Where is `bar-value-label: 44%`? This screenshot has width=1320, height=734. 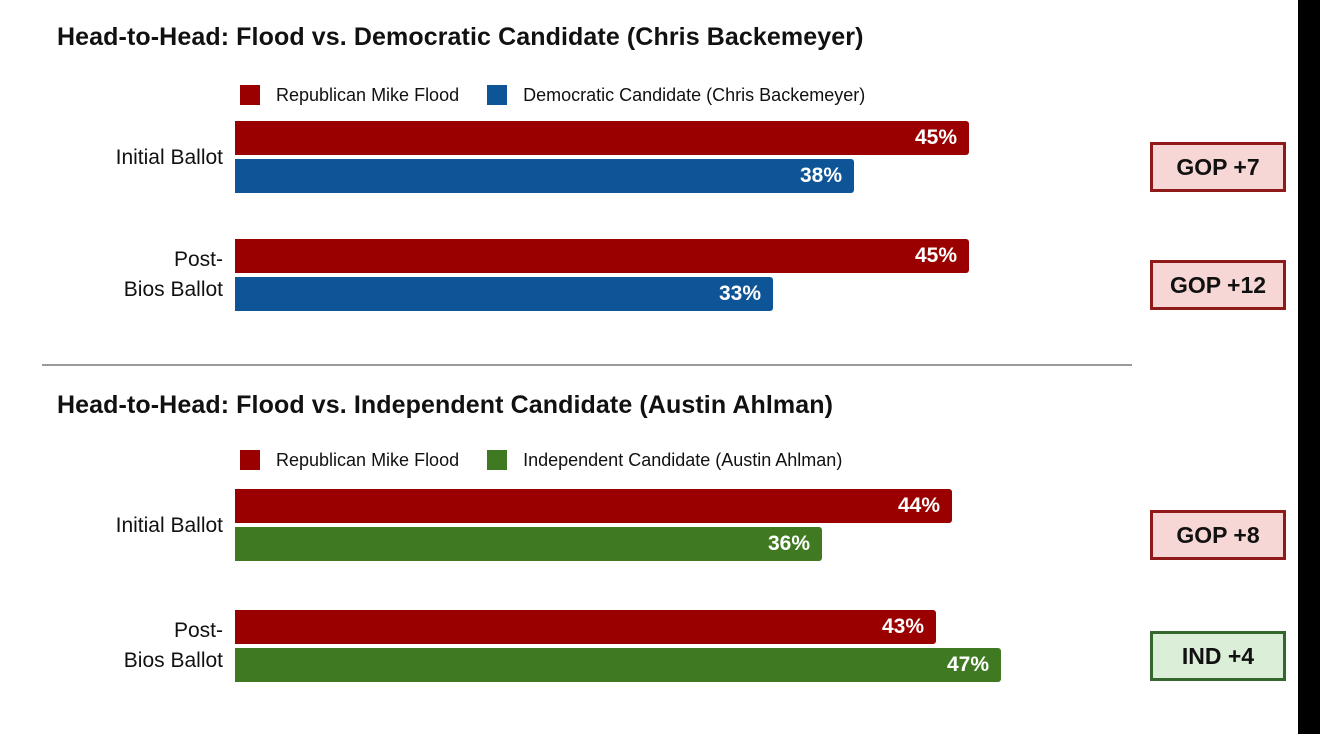
bar-value-label: 44% is located at coordinates (918, 505).